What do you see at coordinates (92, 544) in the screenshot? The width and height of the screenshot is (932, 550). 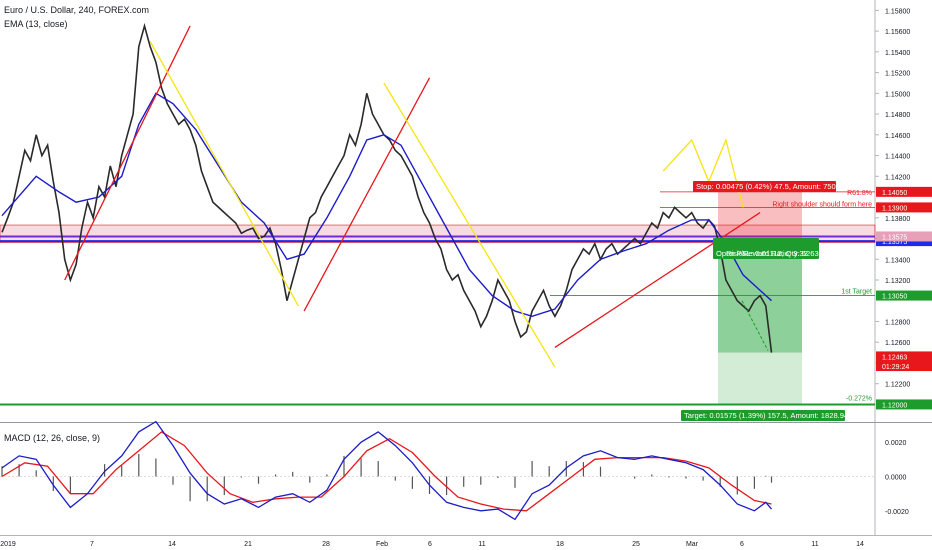 I see `time-tick-label: 7` at bounding box center [92, 544].